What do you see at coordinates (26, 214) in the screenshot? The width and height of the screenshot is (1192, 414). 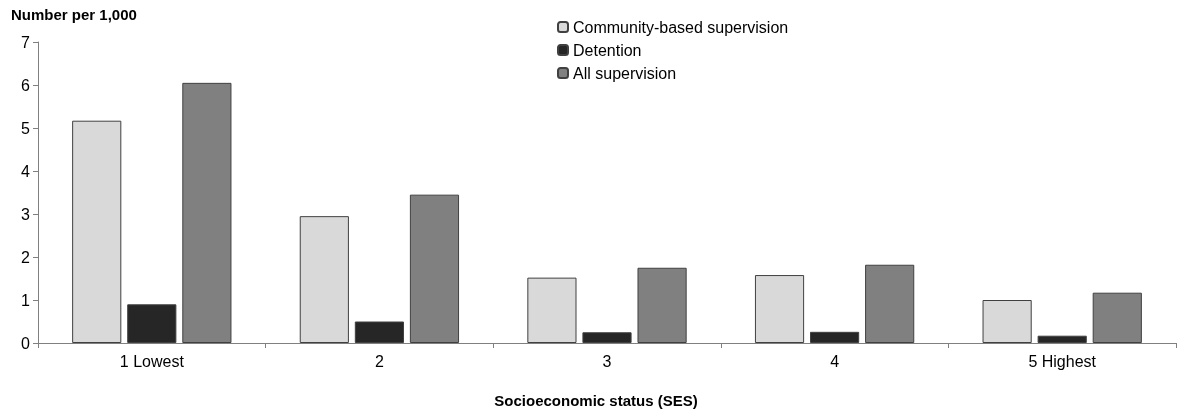 I see `y-tick-label: 3` at bounding box center [26, 214].